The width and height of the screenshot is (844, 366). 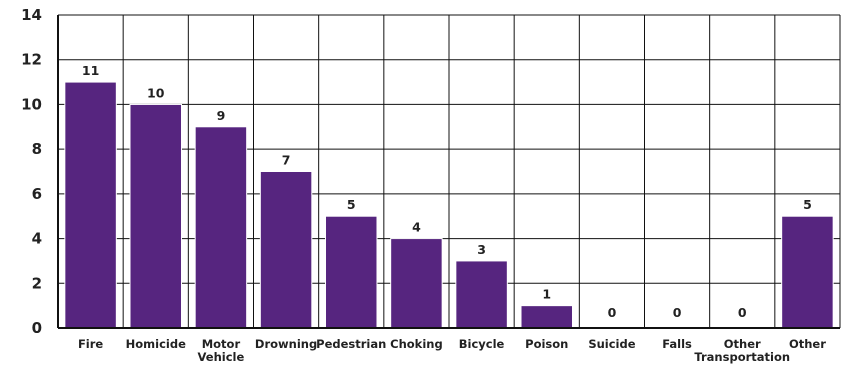 I want to click on data-label: 4, so click(x=416, y=227).